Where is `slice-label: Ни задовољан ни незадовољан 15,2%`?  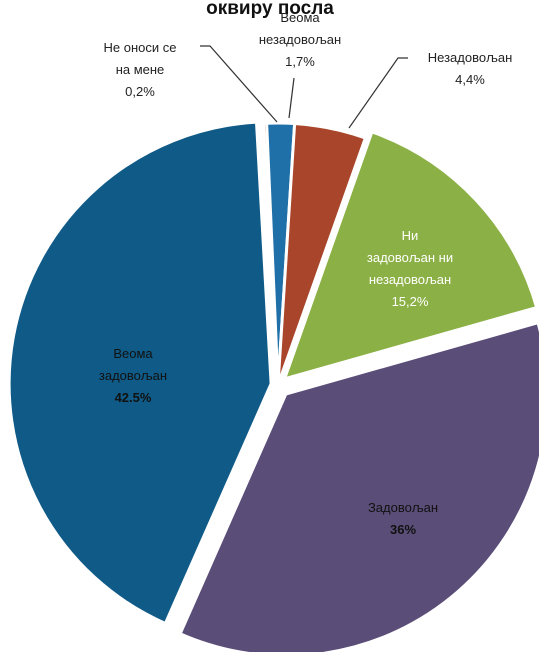
slice-label: Ни задовољан ни незадовољан 15,2% is located at coordinates (410, 268).